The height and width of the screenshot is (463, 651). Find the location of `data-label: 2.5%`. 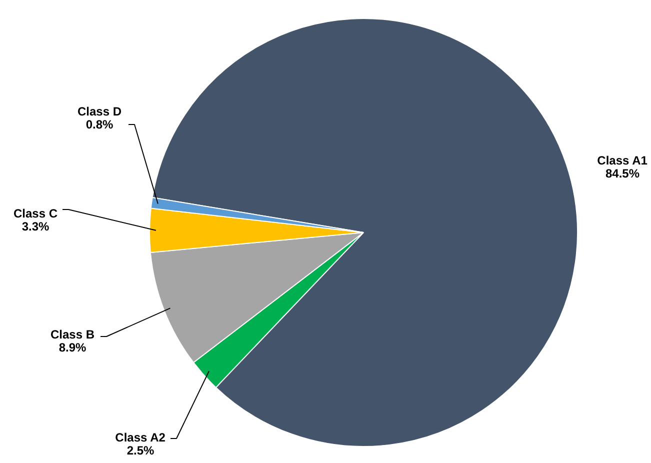

data-label: 2.5% is located at coordinates (140, 451).